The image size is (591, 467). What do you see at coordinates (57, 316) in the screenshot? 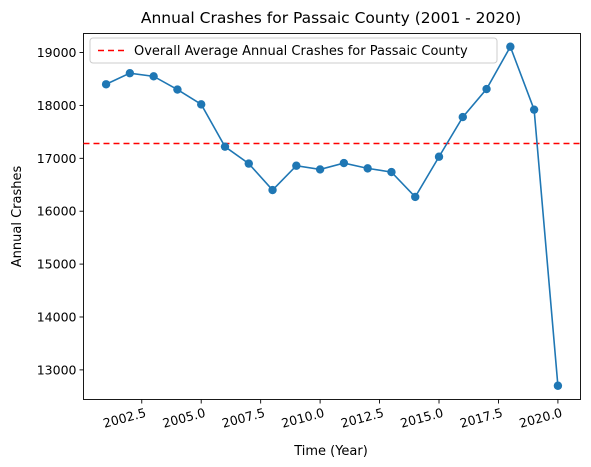
I see `y-tick-label: 14000` at bounding box center [57, 316].